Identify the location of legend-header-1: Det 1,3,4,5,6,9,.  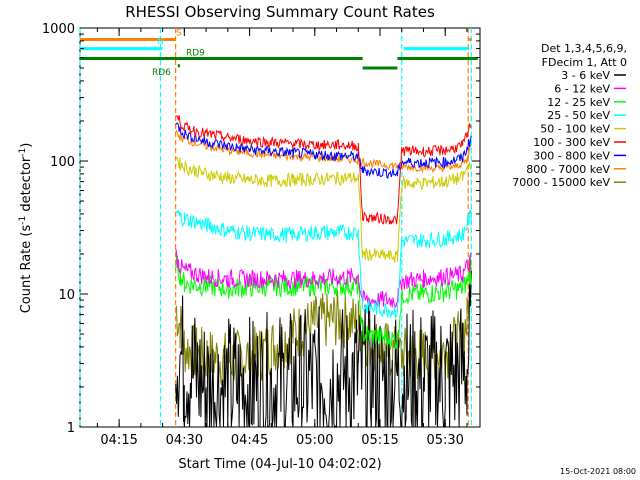
(584, 48).